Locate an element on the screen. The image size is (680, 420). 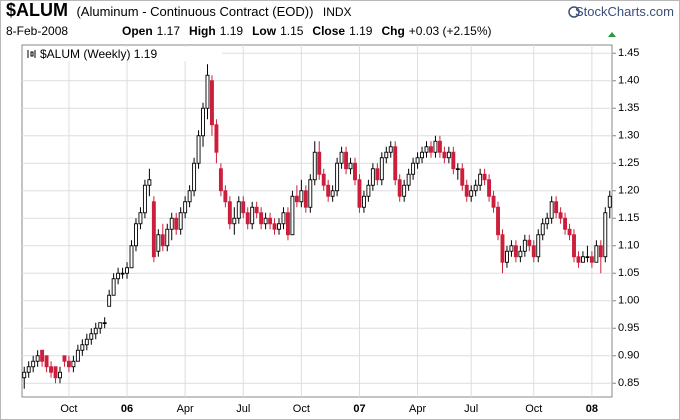
x-tick-label: 06 is located at coordinates (127, 409).